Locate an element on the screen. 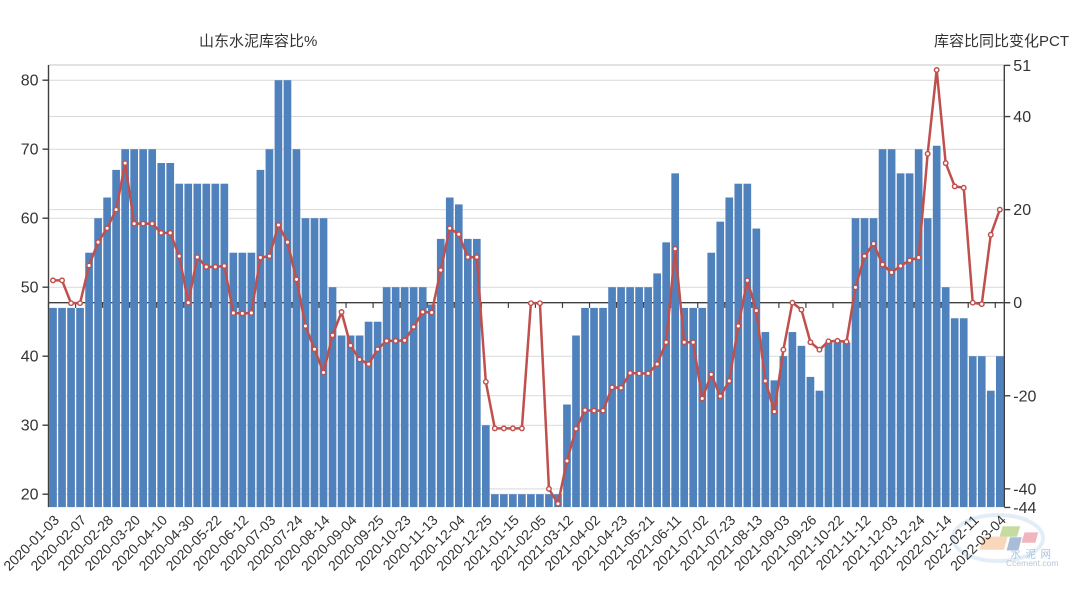 The width and height of the screenshot is (1075, 596). svg-text: 库容比同比变化PCT is located at coordinates (1001, 41).